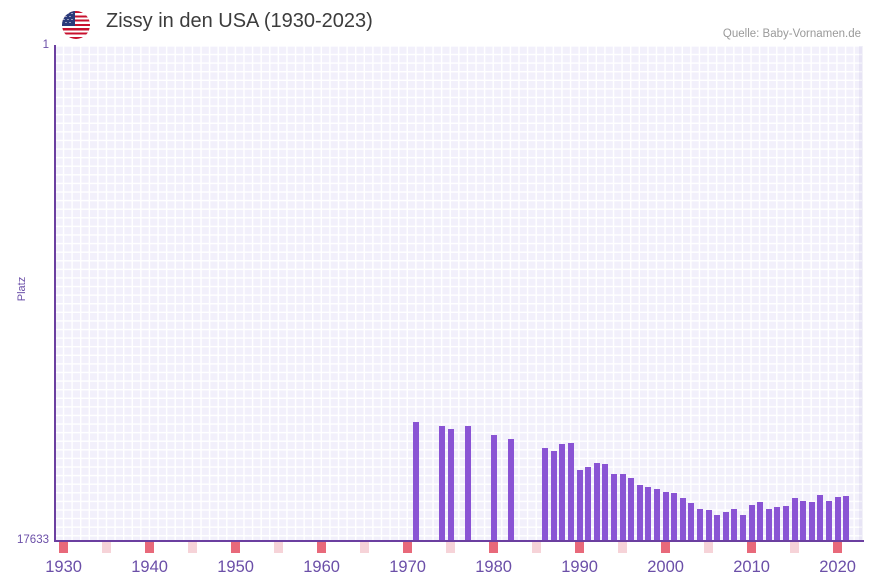  I want to click on y-axis-tick-top: 1, so click(45, 45).